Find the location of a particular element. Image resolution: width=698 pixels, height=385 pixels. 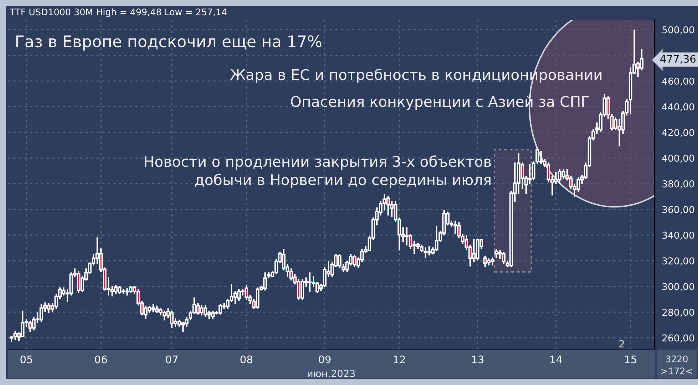

x-tick-label: 14 is located at coordinates (556, 360).